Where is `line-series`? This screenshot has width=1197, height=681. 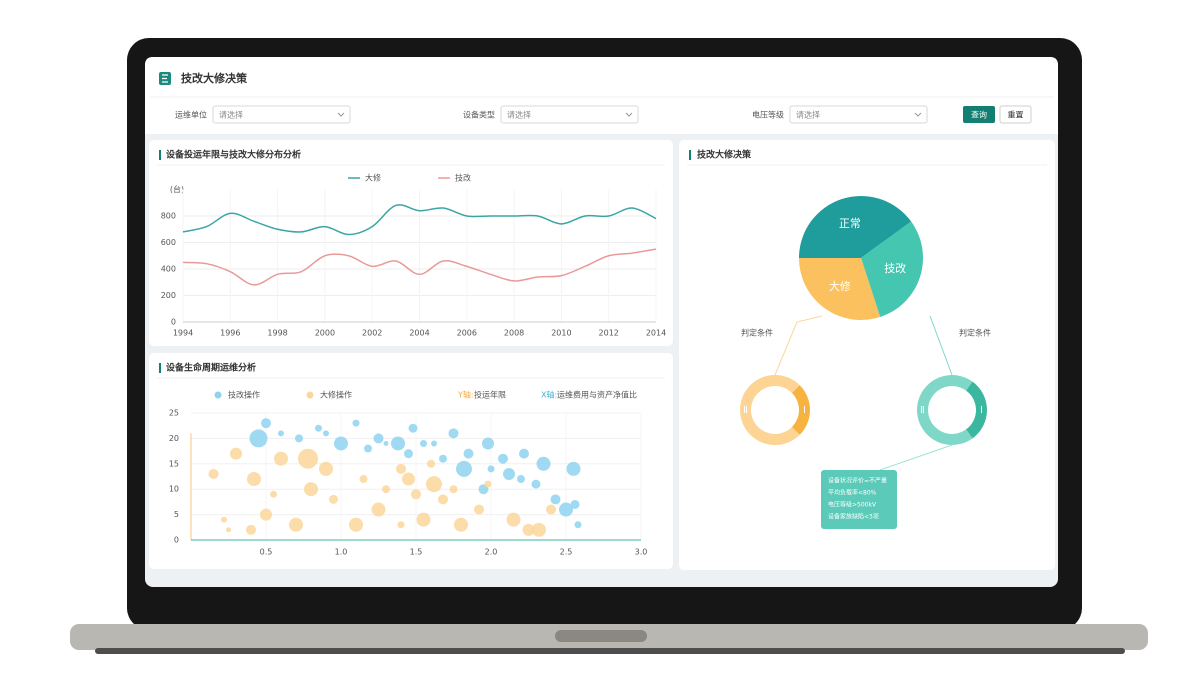 line-series is located at coordinates (419, 220).